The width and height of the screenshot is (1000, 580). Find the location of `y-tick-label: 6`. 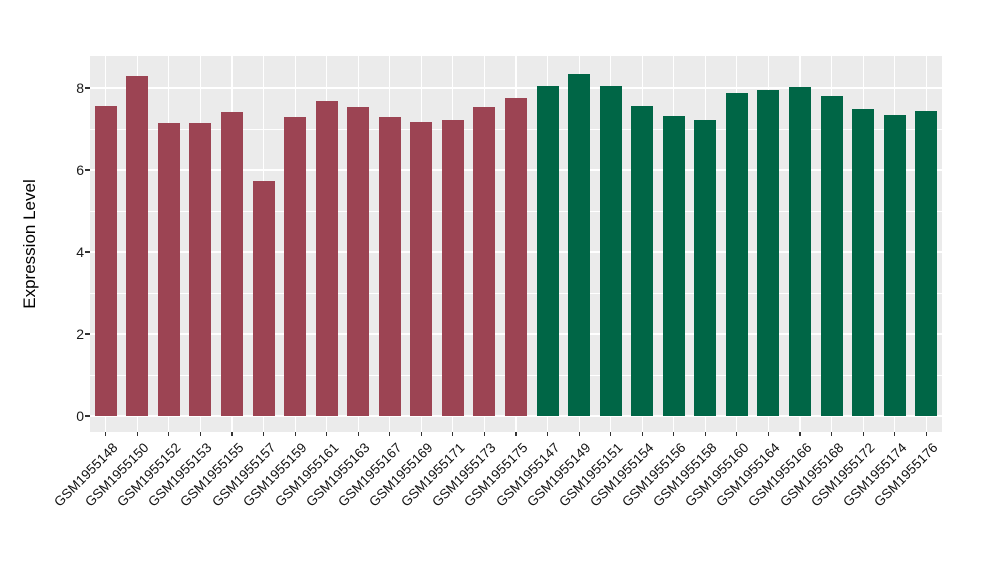

y-tick-label: 6 is located at coordinates (80, 170).